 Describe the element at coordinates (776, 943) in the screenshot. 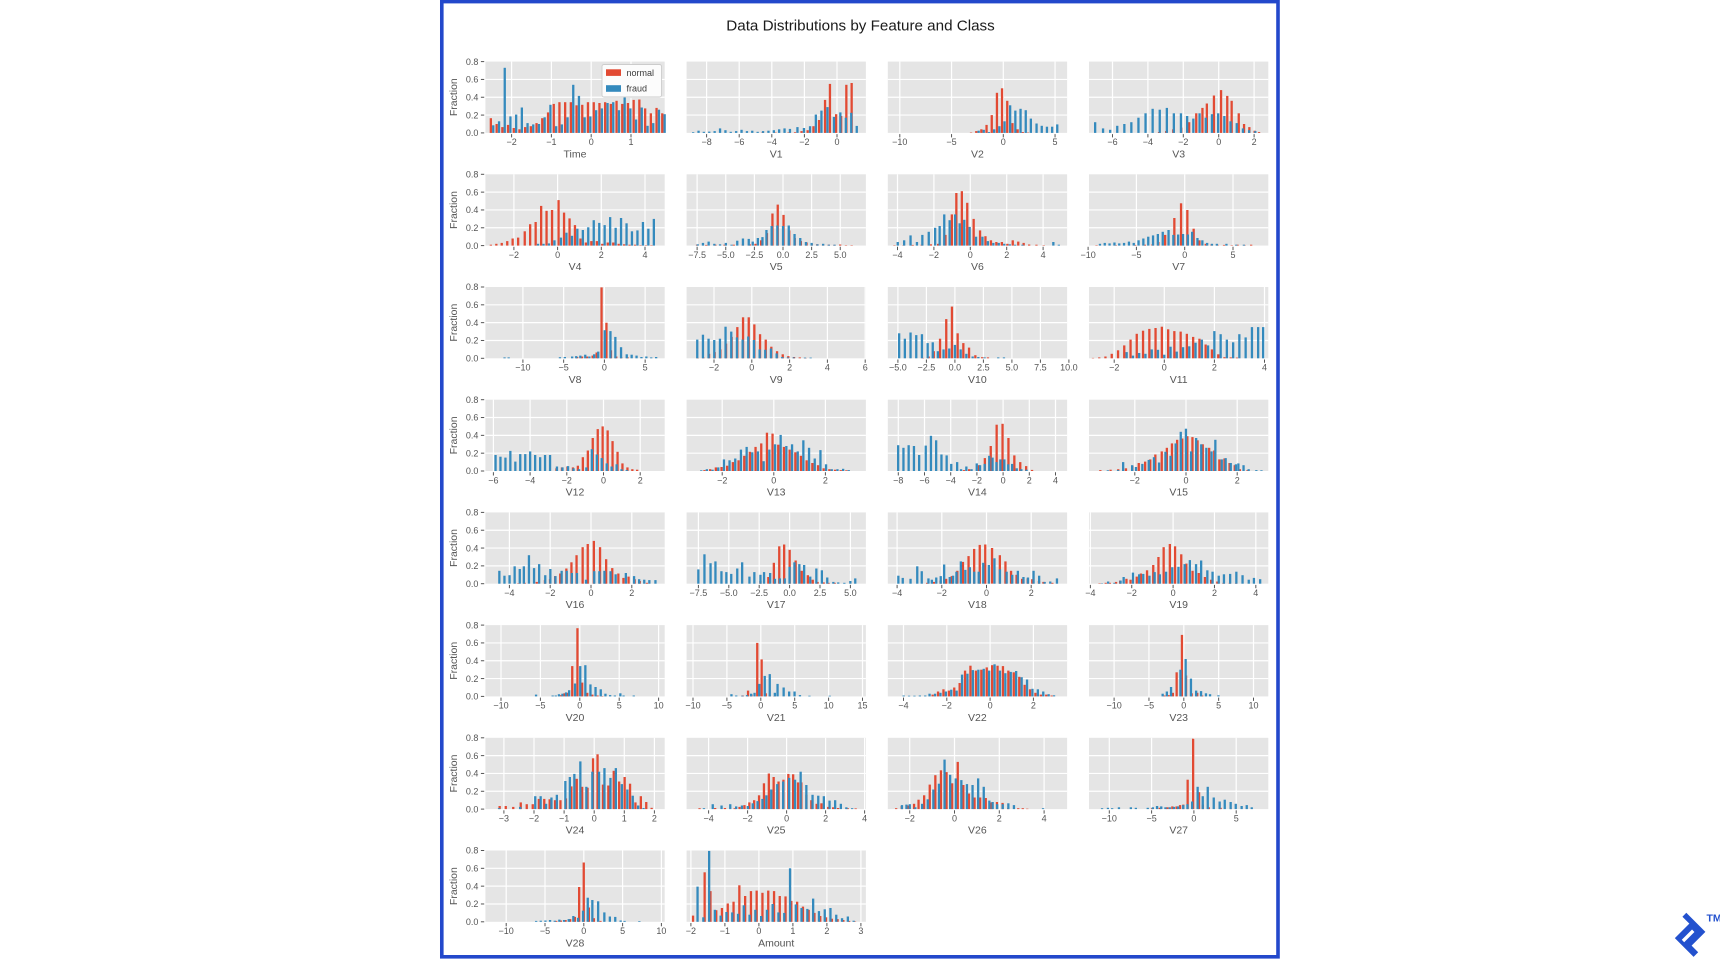

I see `svg-text: Amount` at that location.